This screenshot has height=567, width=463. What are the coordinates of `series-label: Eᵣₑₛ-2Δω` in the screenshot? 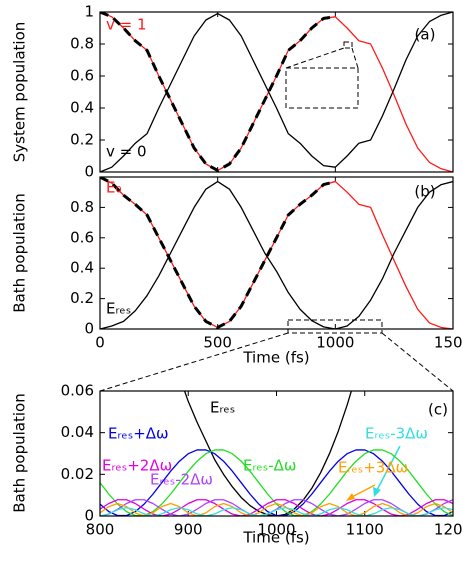 It's located at (181, 480).